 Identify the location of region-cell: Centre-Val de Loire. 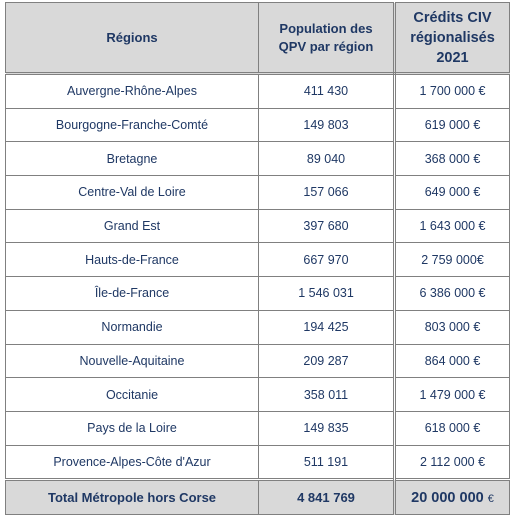
(132, 192).